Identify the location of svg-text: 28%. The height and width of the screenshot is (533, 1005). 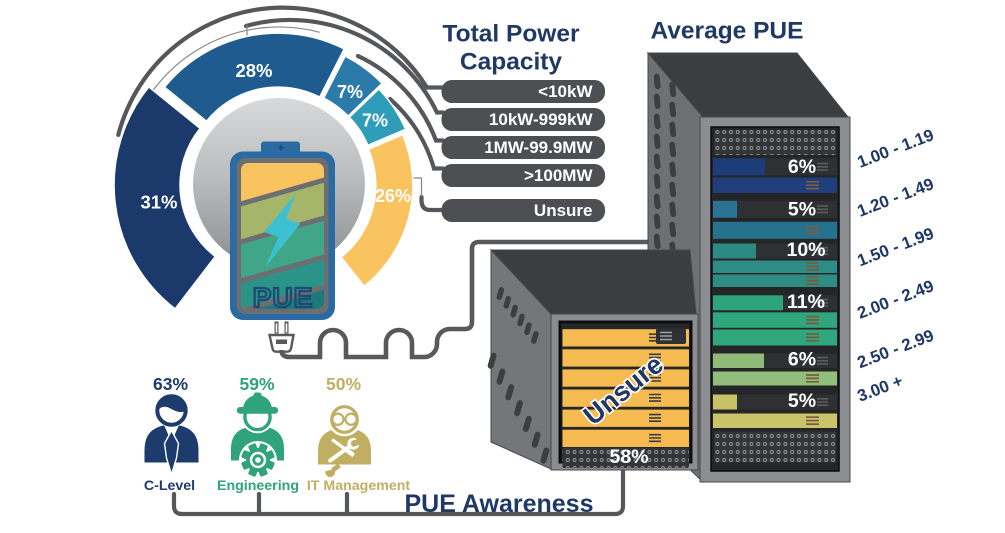
(253, 70).